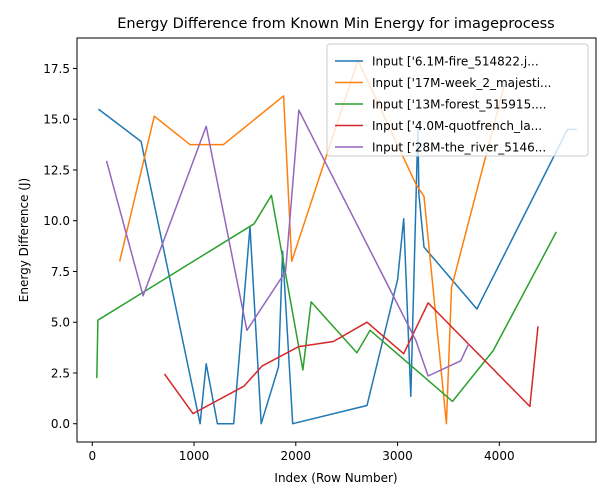  Describe the element at coordinates (397, 456) in the screenshot. I see `x-tick-label: 3000` at that location.